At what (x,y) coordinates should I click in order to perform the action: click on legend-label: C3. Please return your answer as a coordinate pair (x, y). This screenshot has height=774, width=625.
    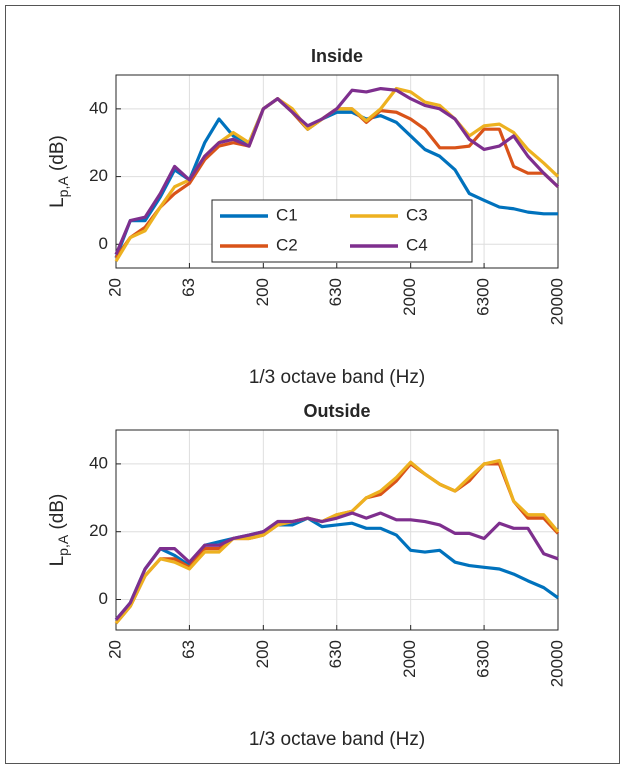
    Looking at the image, I should click on (417, 214).